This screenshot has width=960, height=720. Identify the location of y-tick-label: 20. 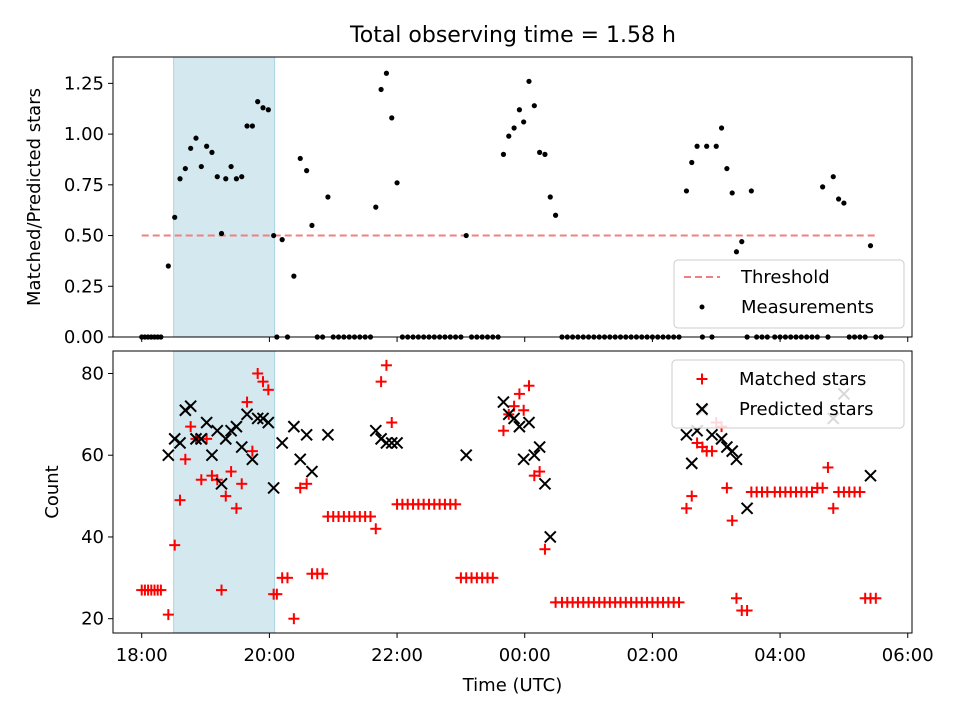
(92, 619).